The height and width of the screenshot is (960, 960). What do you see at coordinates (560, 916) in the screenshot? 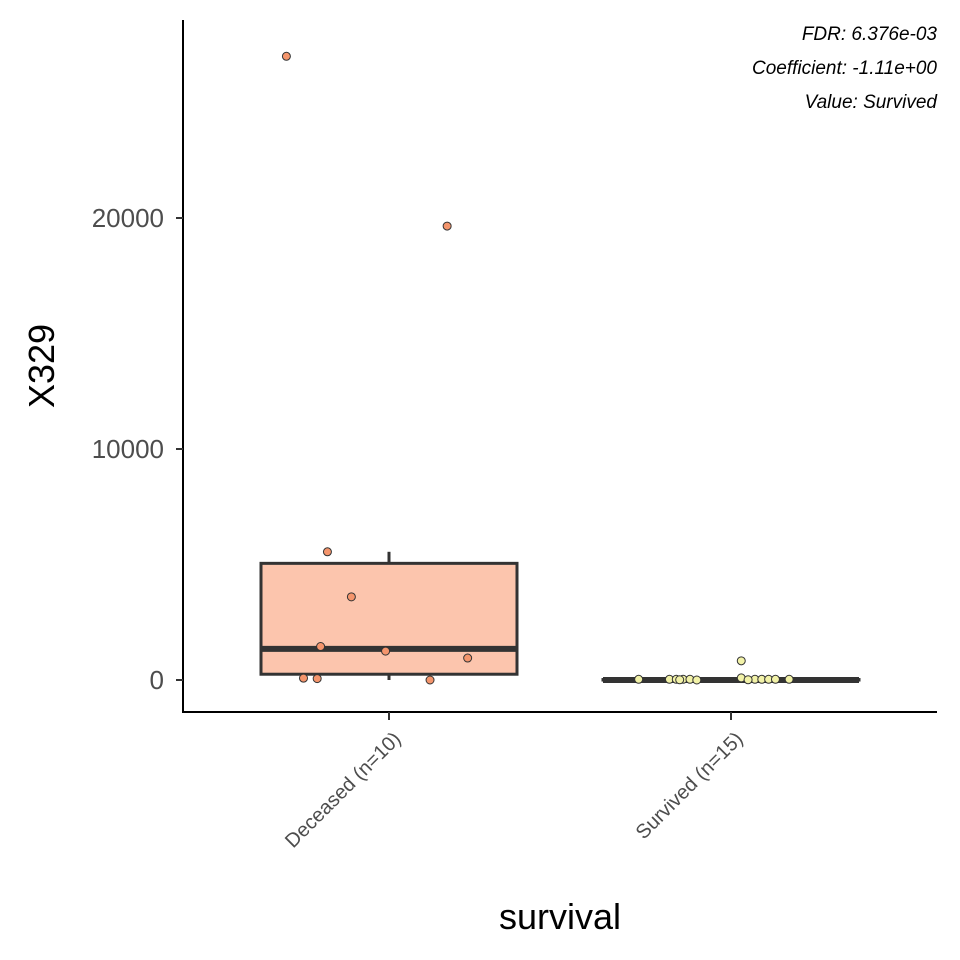
I see `x-axis-title: survival` at bounding box center [560, 916].